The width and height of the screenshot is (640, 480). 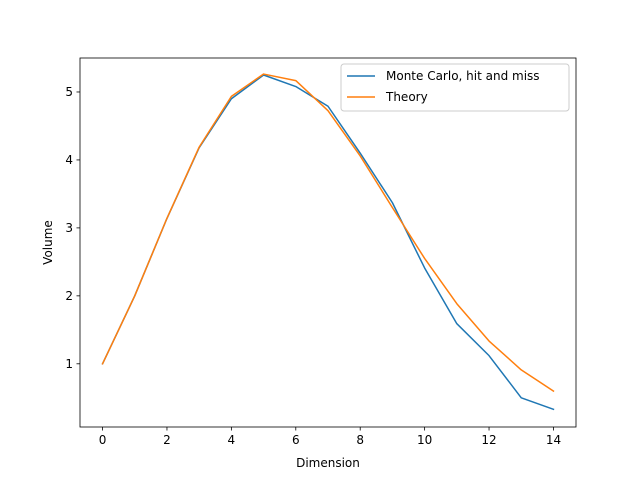 What do you see at coordinates (406, 97) in the screenshot?
I see `legend-label-2: Theory` at bounding box center [406, 97].